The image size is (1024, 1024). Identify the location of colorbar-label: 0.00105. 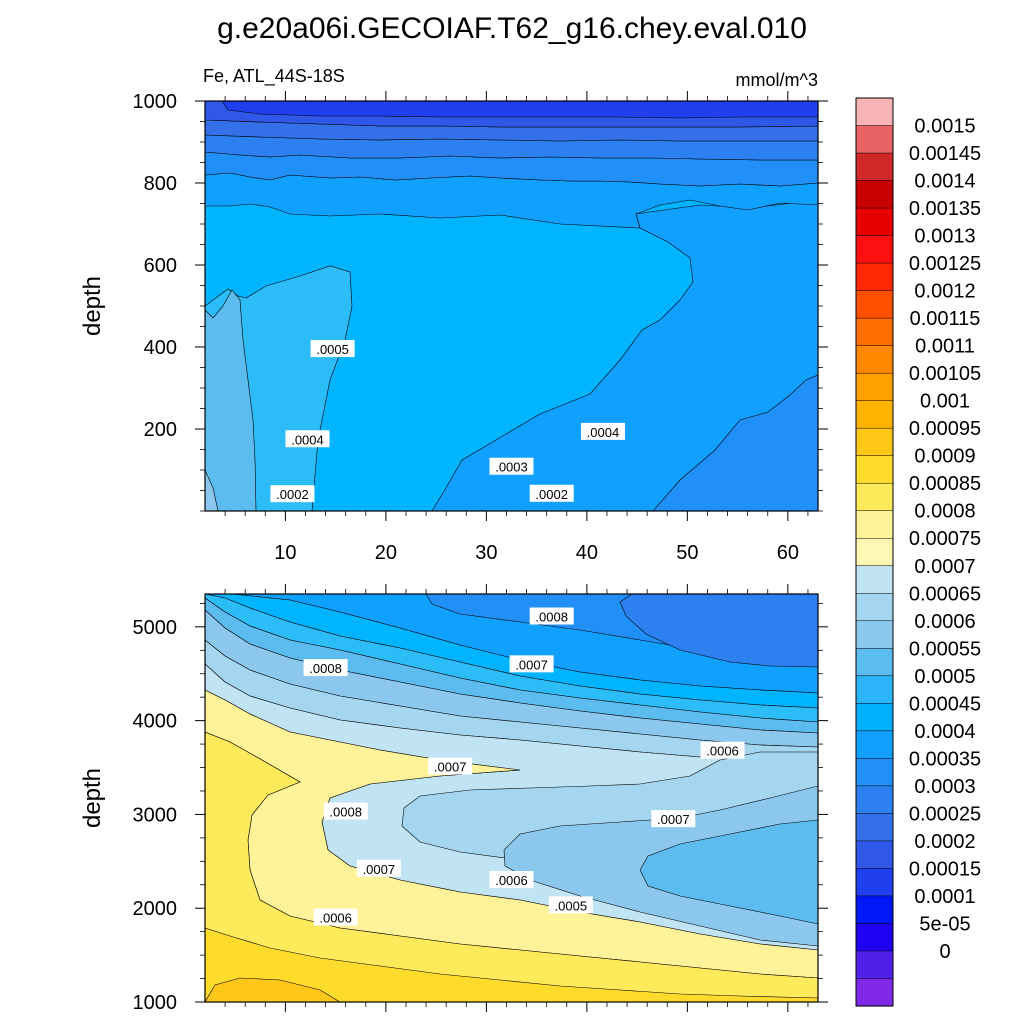
(945, 374).